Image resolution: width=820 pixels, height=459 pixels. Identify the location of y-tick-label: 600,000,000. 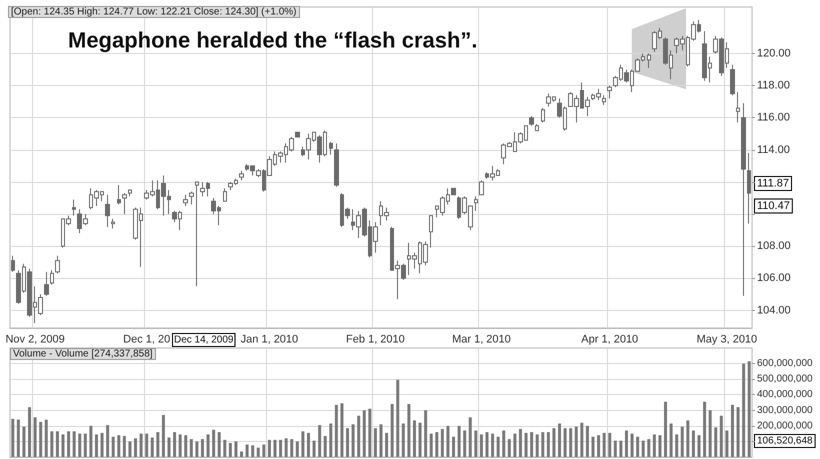
(785, 364).